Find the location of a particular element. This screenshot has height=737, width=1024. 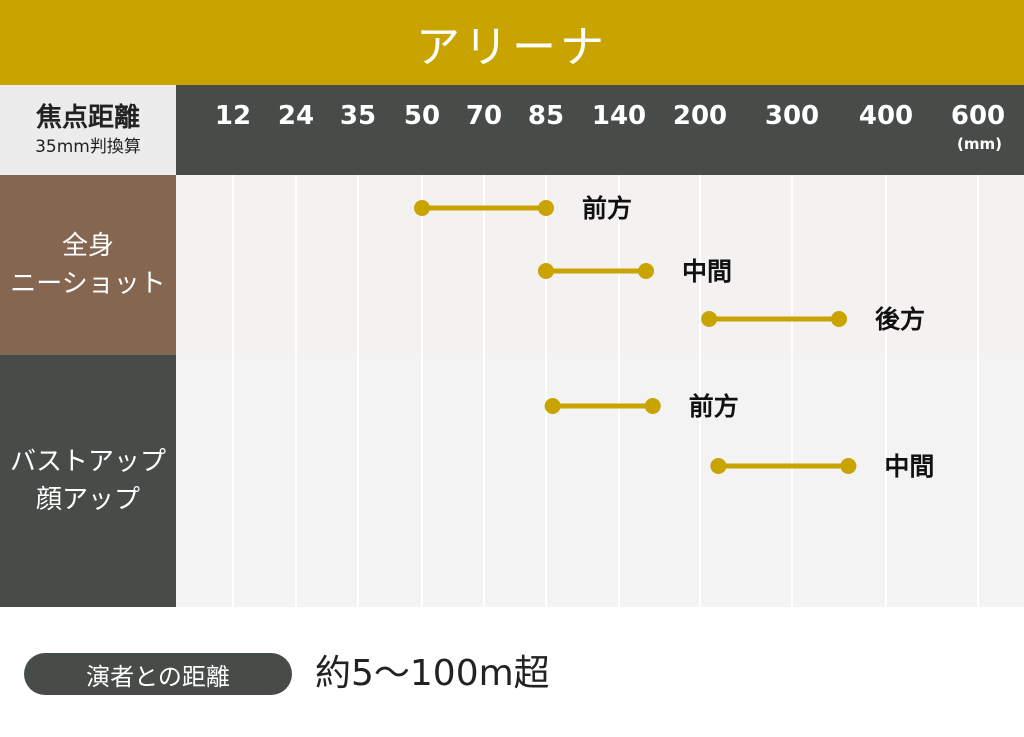

x-axis-tick-band: (mm) 12 24 35 50 70 85 140 200 300 400 600 is located at coordinates (600, 130).